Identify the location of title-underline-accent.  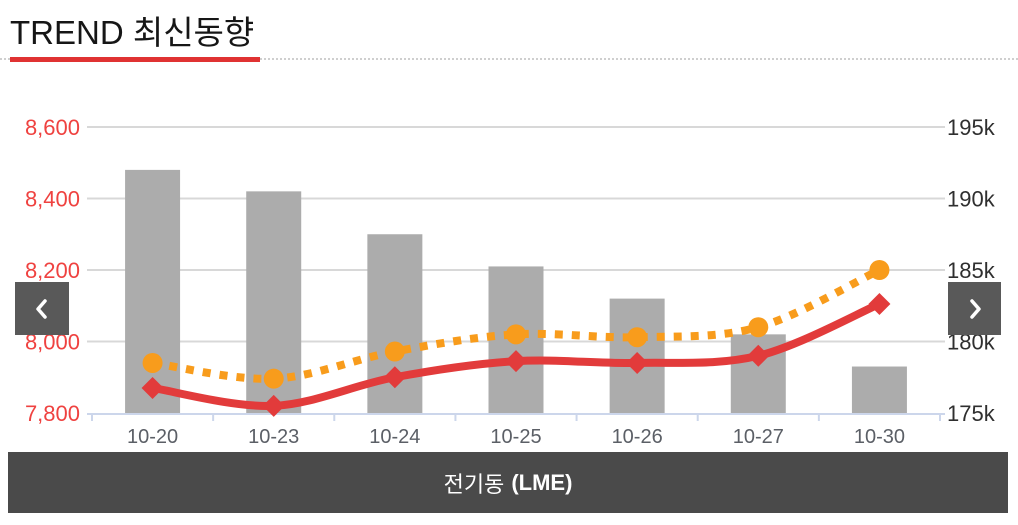
(135, 59).